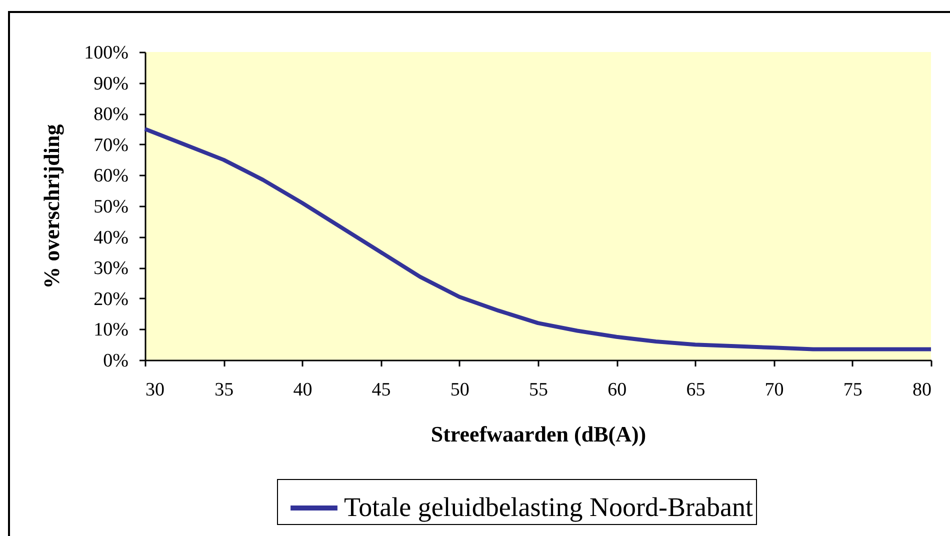  Describe the element at coordinates (852, 390) in the screenshot. I see `x-tick-label: 75` at that location.